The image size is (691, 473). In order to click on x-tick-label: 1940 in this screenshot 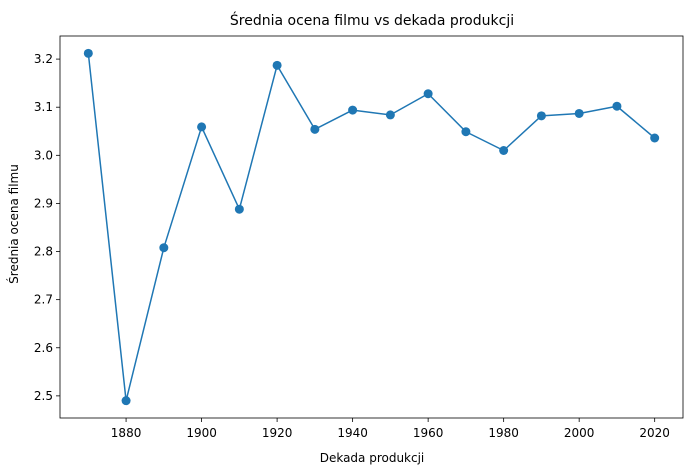, I will do `click(352, 433)`.